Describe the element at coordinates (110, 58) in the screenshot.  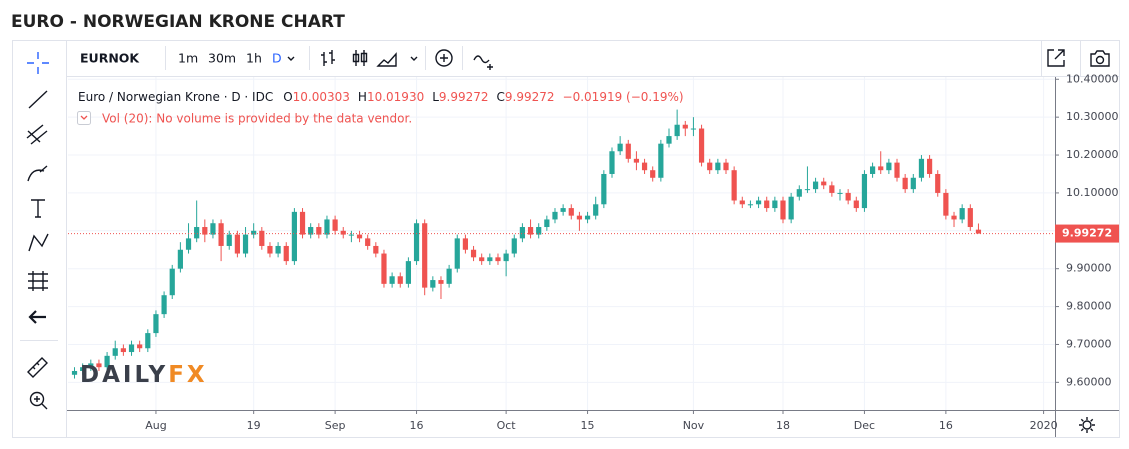
I see `symbol: EURNOK` at that location.